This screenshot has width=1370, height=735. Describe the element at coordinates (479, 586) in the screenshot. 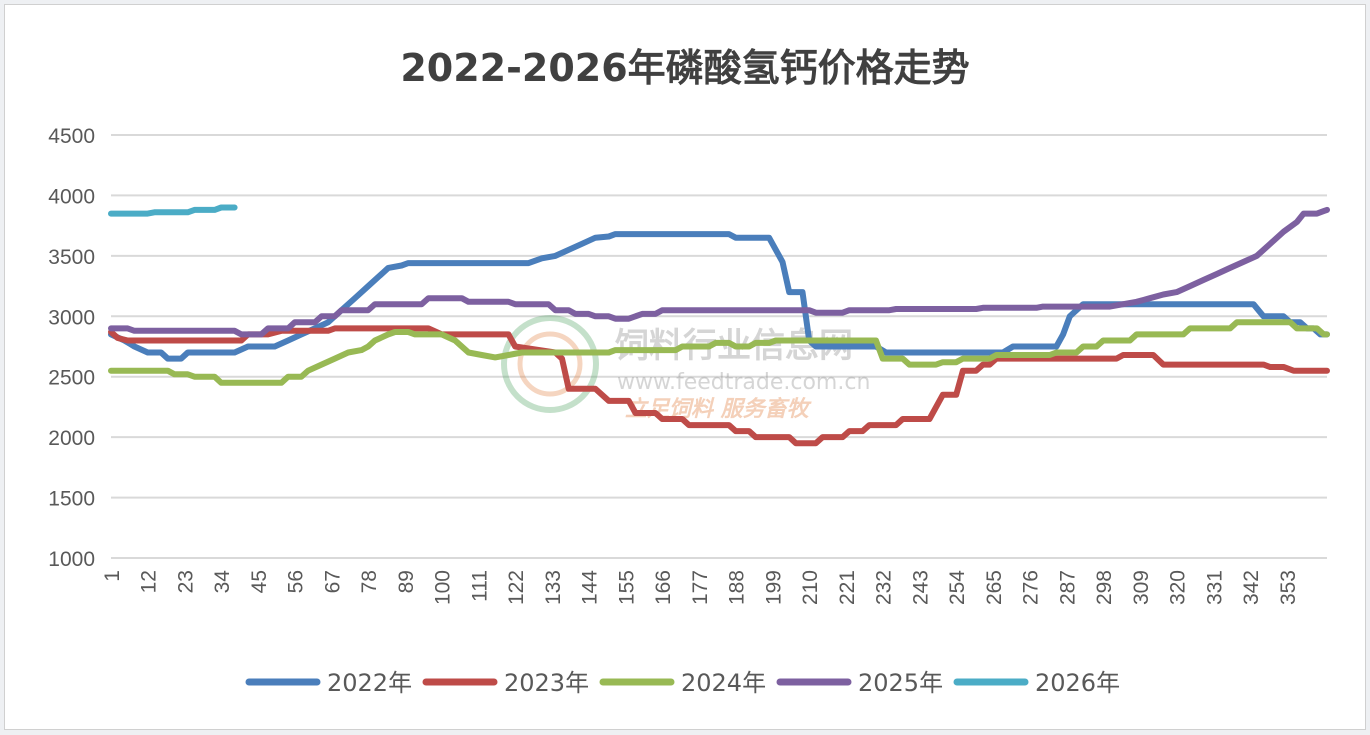

I see `x-tick-label: 111` at that location.